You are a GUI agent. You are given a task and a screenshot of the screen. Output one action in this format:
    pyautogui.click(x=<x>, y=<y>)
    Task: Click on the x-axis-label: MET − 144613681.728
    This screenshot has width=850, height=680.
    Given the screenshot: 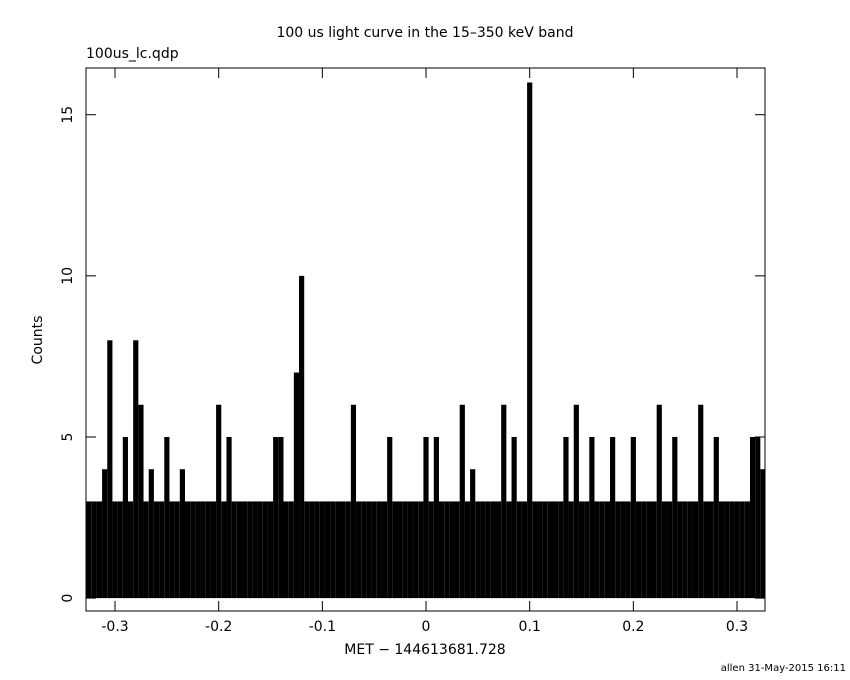 What is the action you would take?
    pyautogui.click(x=424, y=650)
    